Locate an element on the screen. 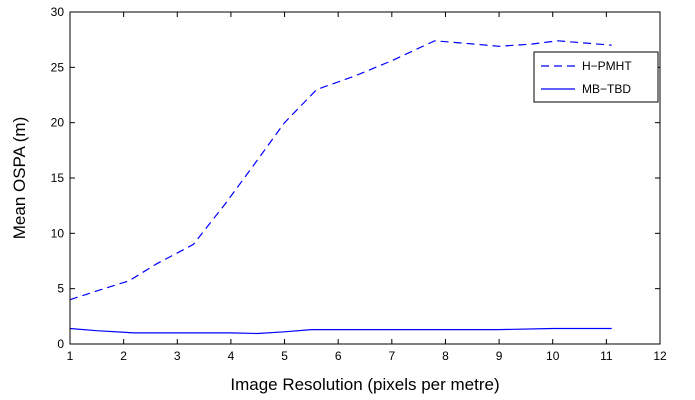 Image resolution: width=695 pixels, height=400 pixels. x-tick-label: 5 is located at coordinates (284, 356).